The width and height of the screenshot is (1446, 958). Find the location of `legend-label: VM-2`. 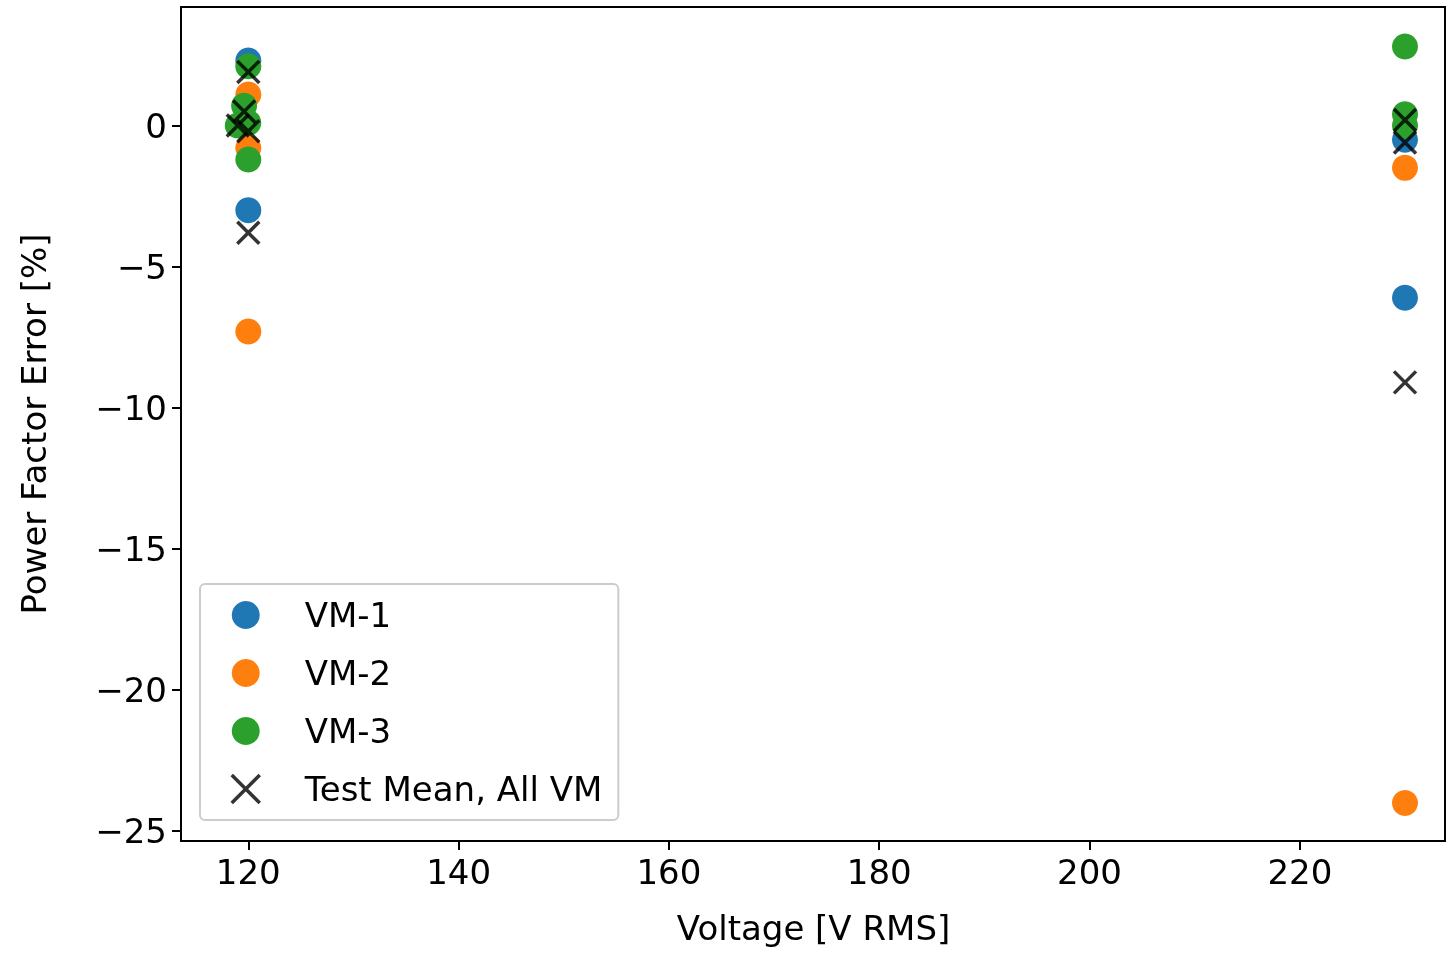

legend-label: VM-2 is located at coordinates (348, 673).